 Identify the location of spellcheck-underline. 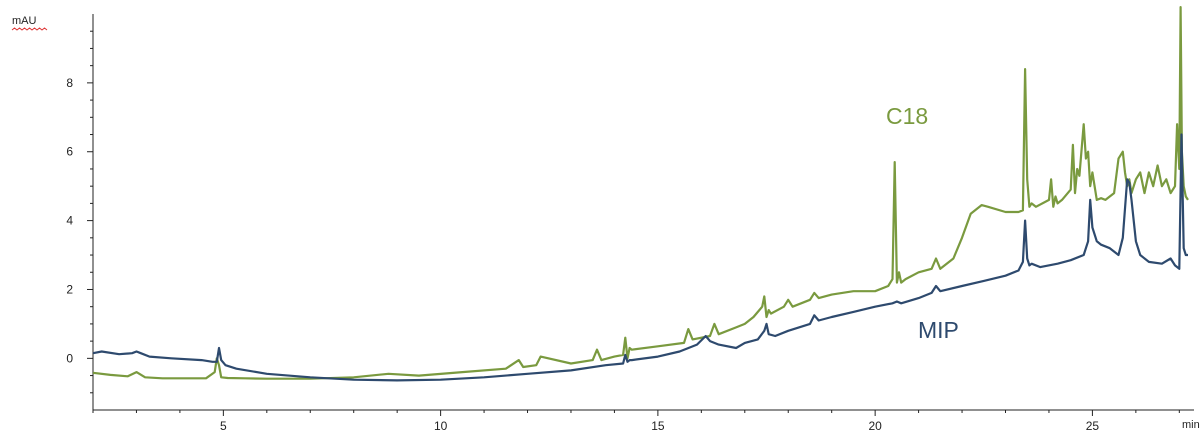
(29, 29).